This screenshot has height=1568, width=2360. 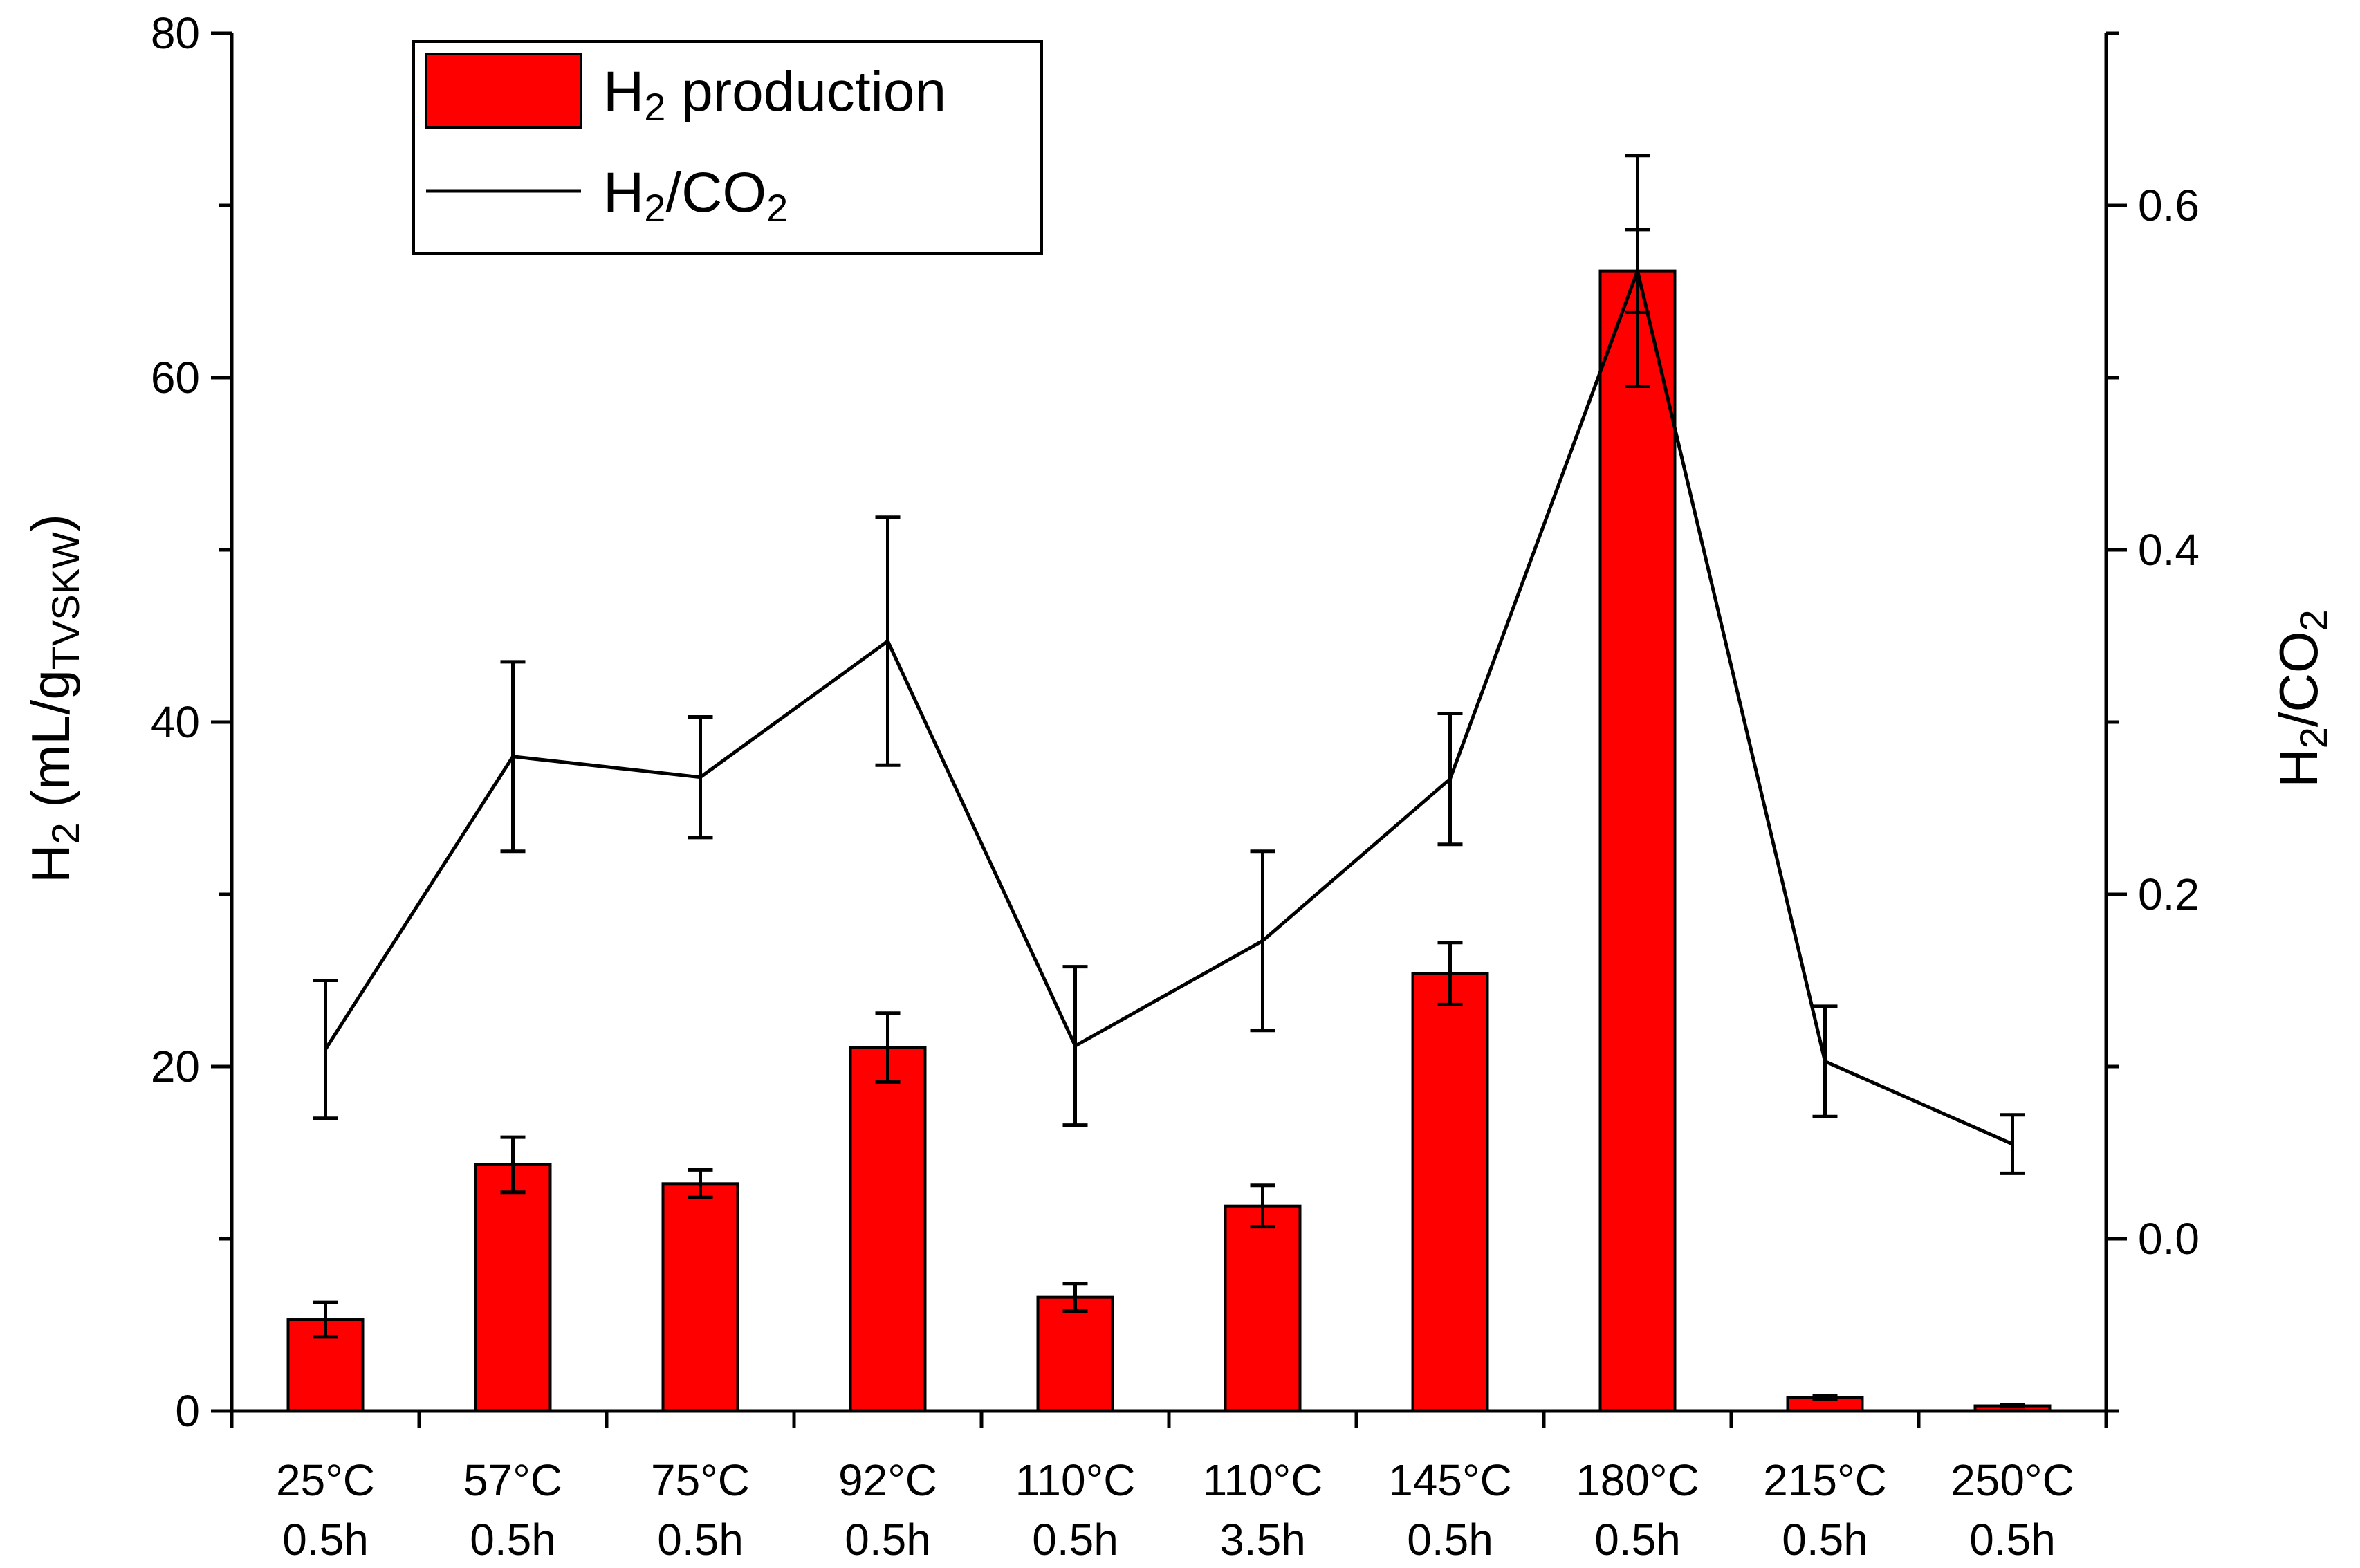 I want to click on x-label-temp-0: 25°C, so click(x=325, y=1480).